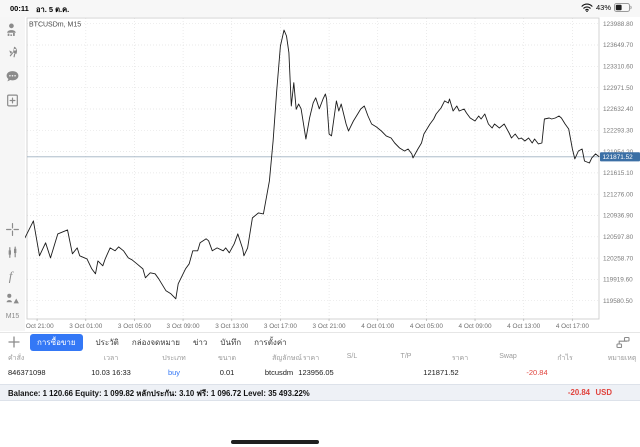 The height and width of the screenshot is (447, 640). I want to click on current-price-text: 121871.52, so click(618, 157).